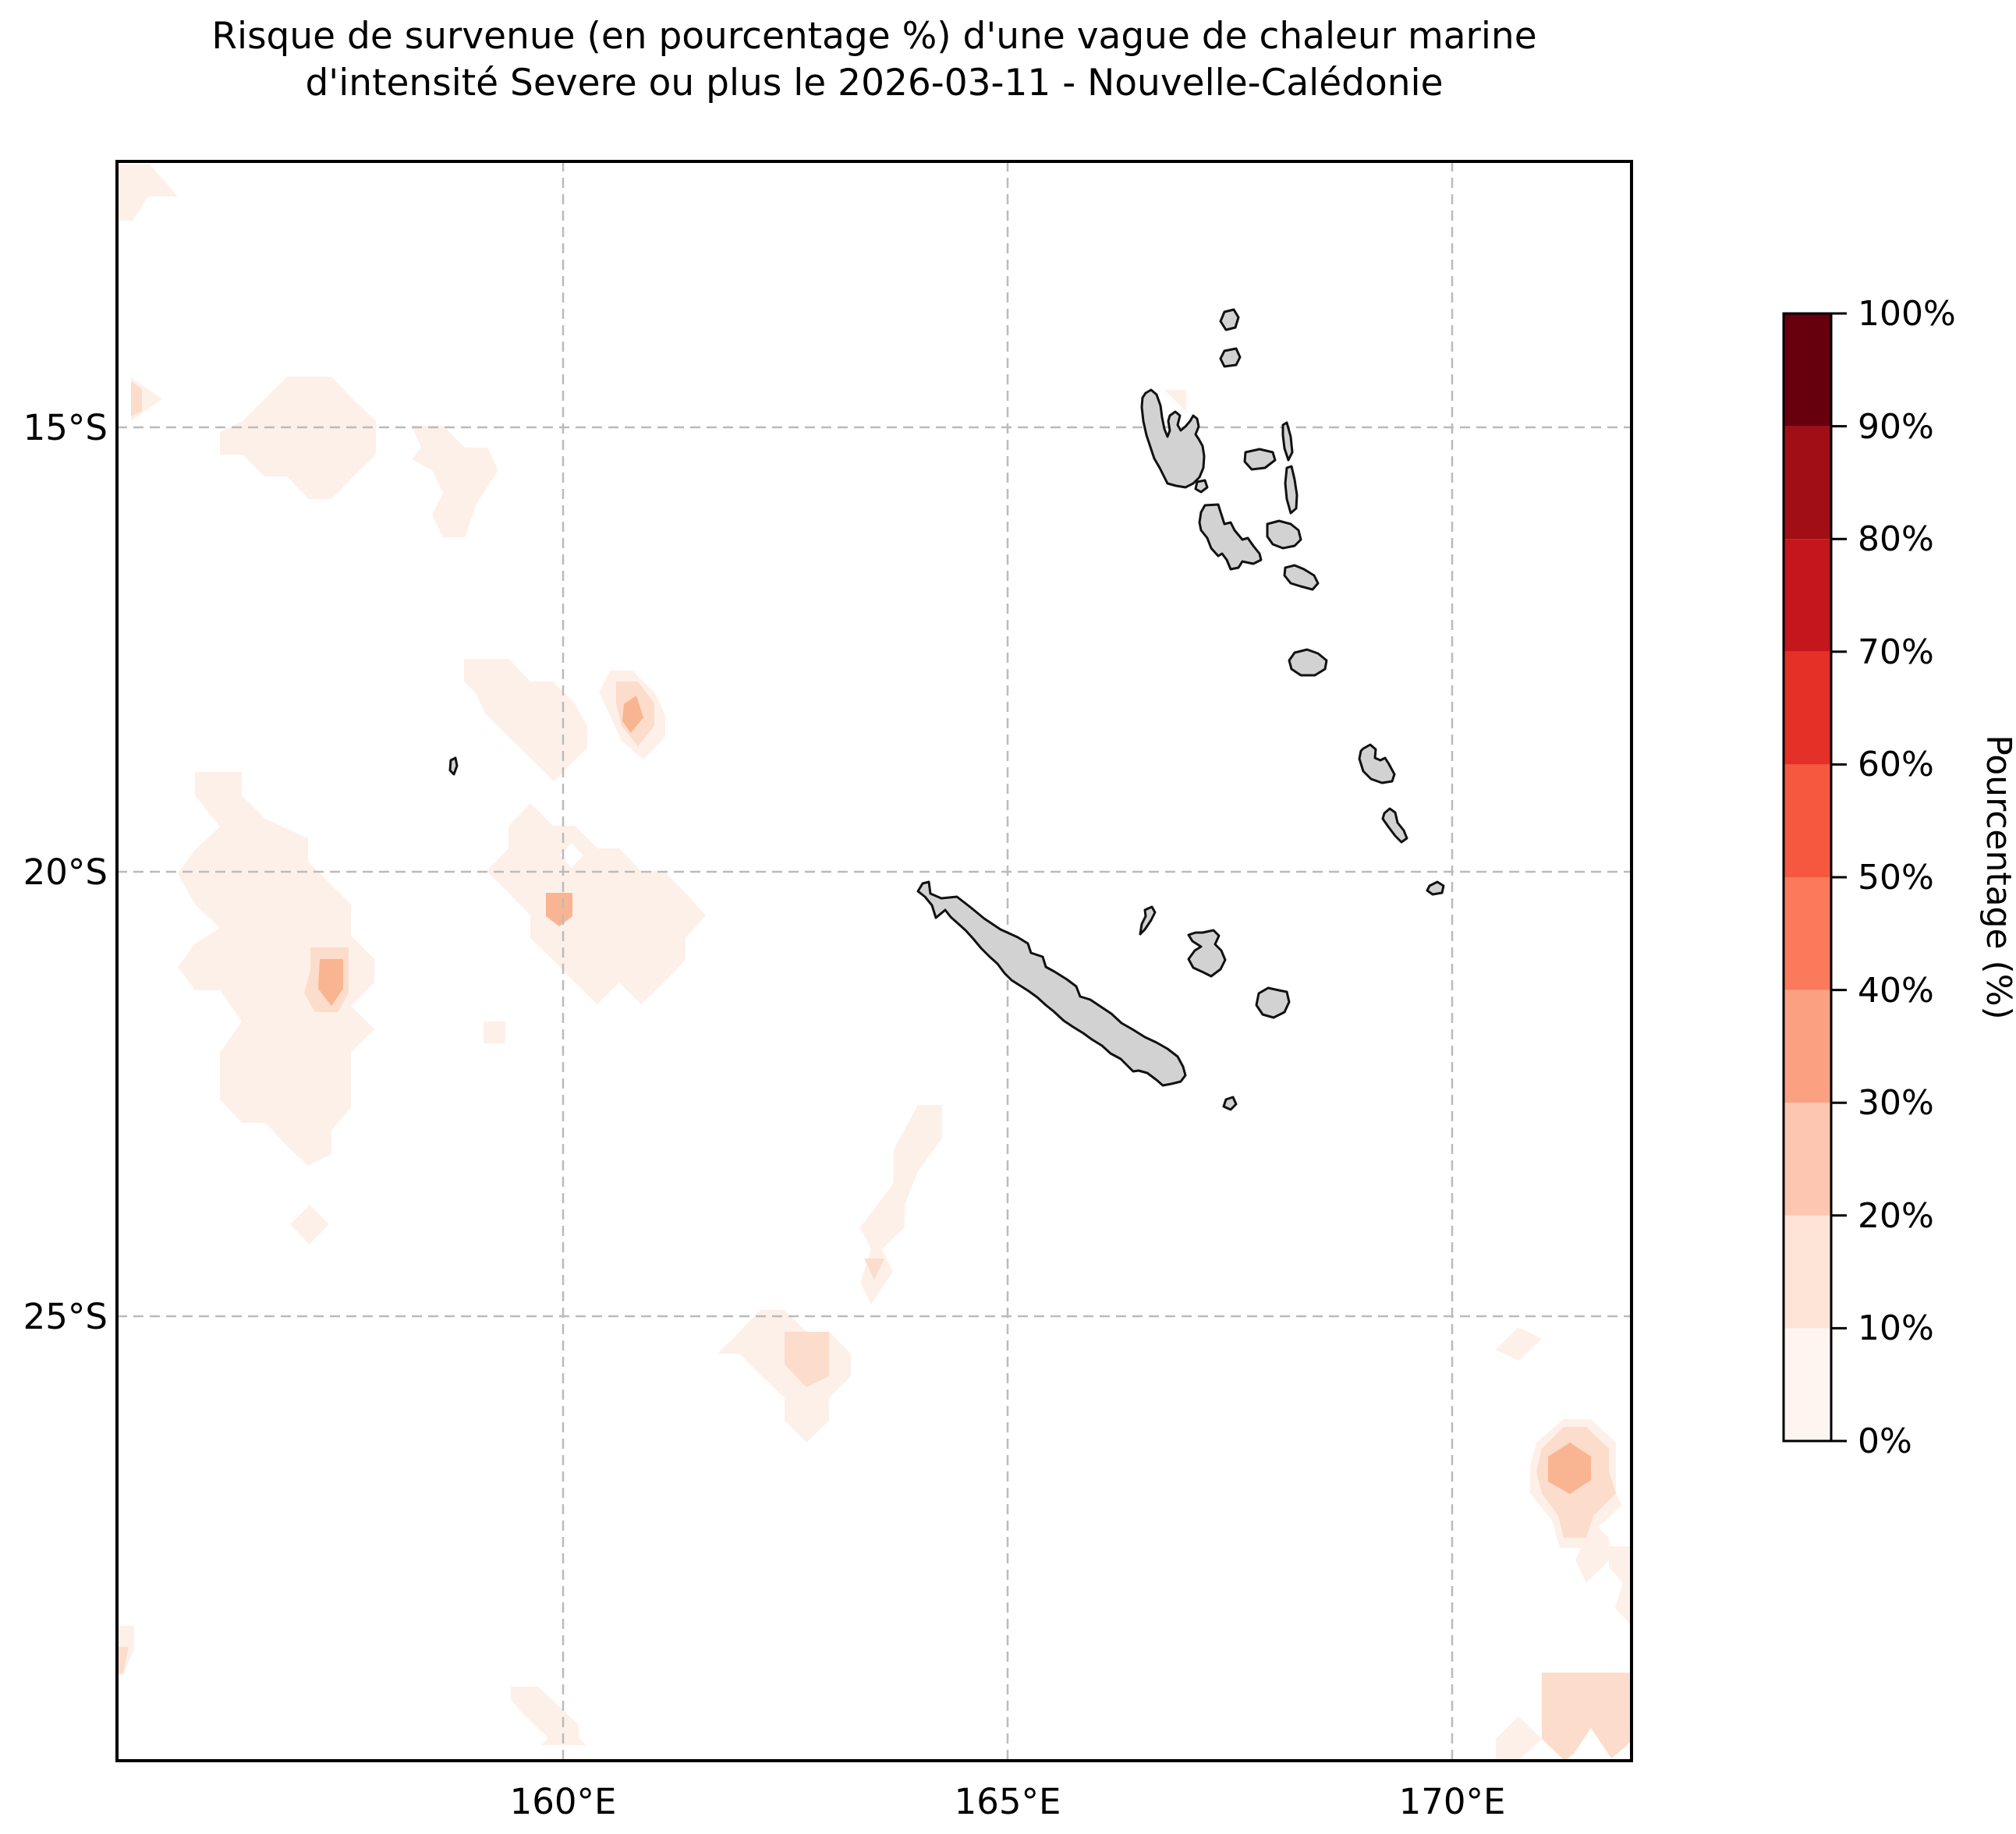 The height and width of the screenshot is (1834, 2016). I want to click on colorbar-tick-100: 100%, so click(1907, 314).